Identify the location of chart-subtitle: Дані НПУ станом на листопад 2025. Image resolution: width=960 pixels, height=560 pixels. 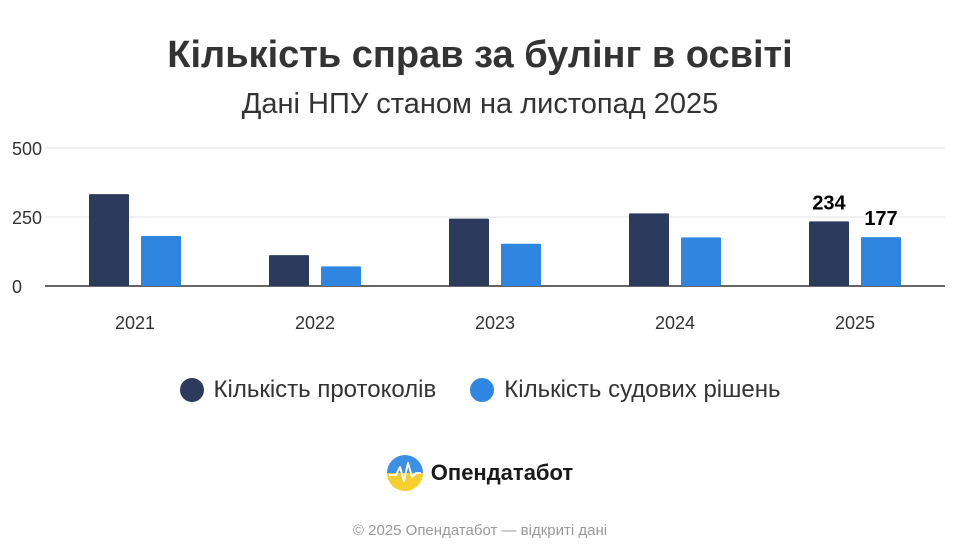
(480, 104).